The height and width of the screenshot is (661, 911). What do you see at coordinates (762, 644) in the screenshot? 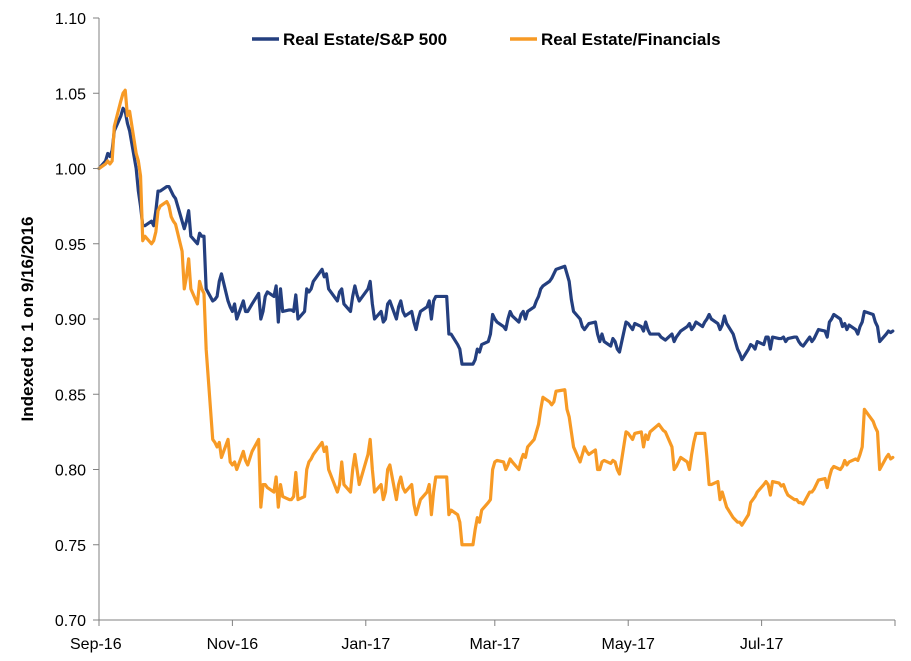
I see `x-tick-label: Jul-17` at bounding box center [762, 644].